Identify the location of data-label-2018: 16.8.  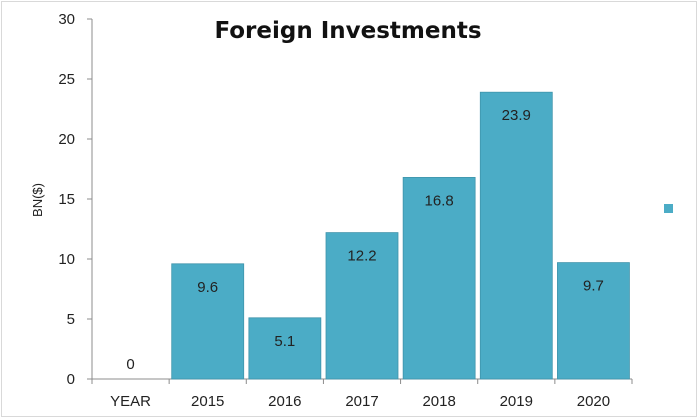
(439, 200).